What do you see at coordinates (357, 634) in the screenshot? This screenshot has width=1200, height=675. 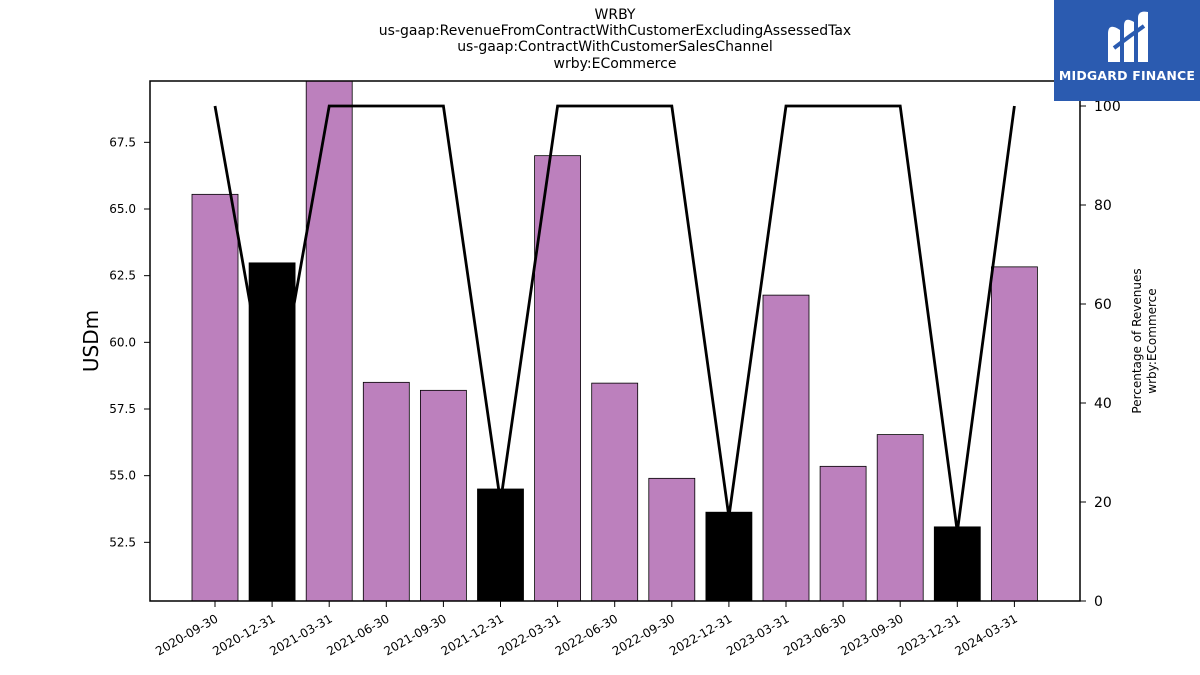 I see `x-tick-label: 2021-06-30` at bounding box center [357, 634].